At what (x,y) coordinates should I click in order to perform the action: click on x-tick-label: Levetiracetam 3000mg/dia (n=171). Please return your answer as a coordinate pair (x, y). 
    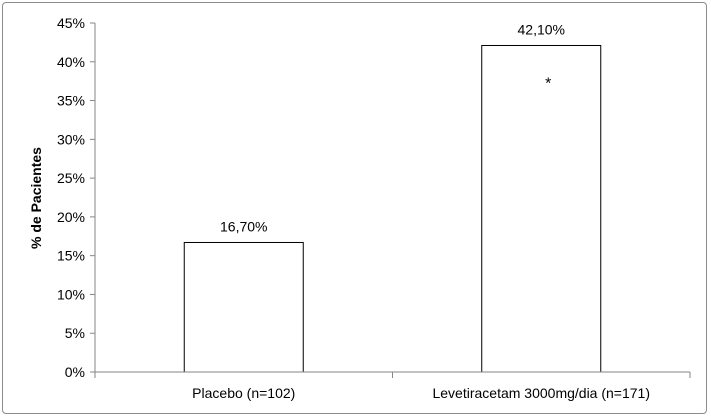
    Looking at the image, I should click on (541, 393).